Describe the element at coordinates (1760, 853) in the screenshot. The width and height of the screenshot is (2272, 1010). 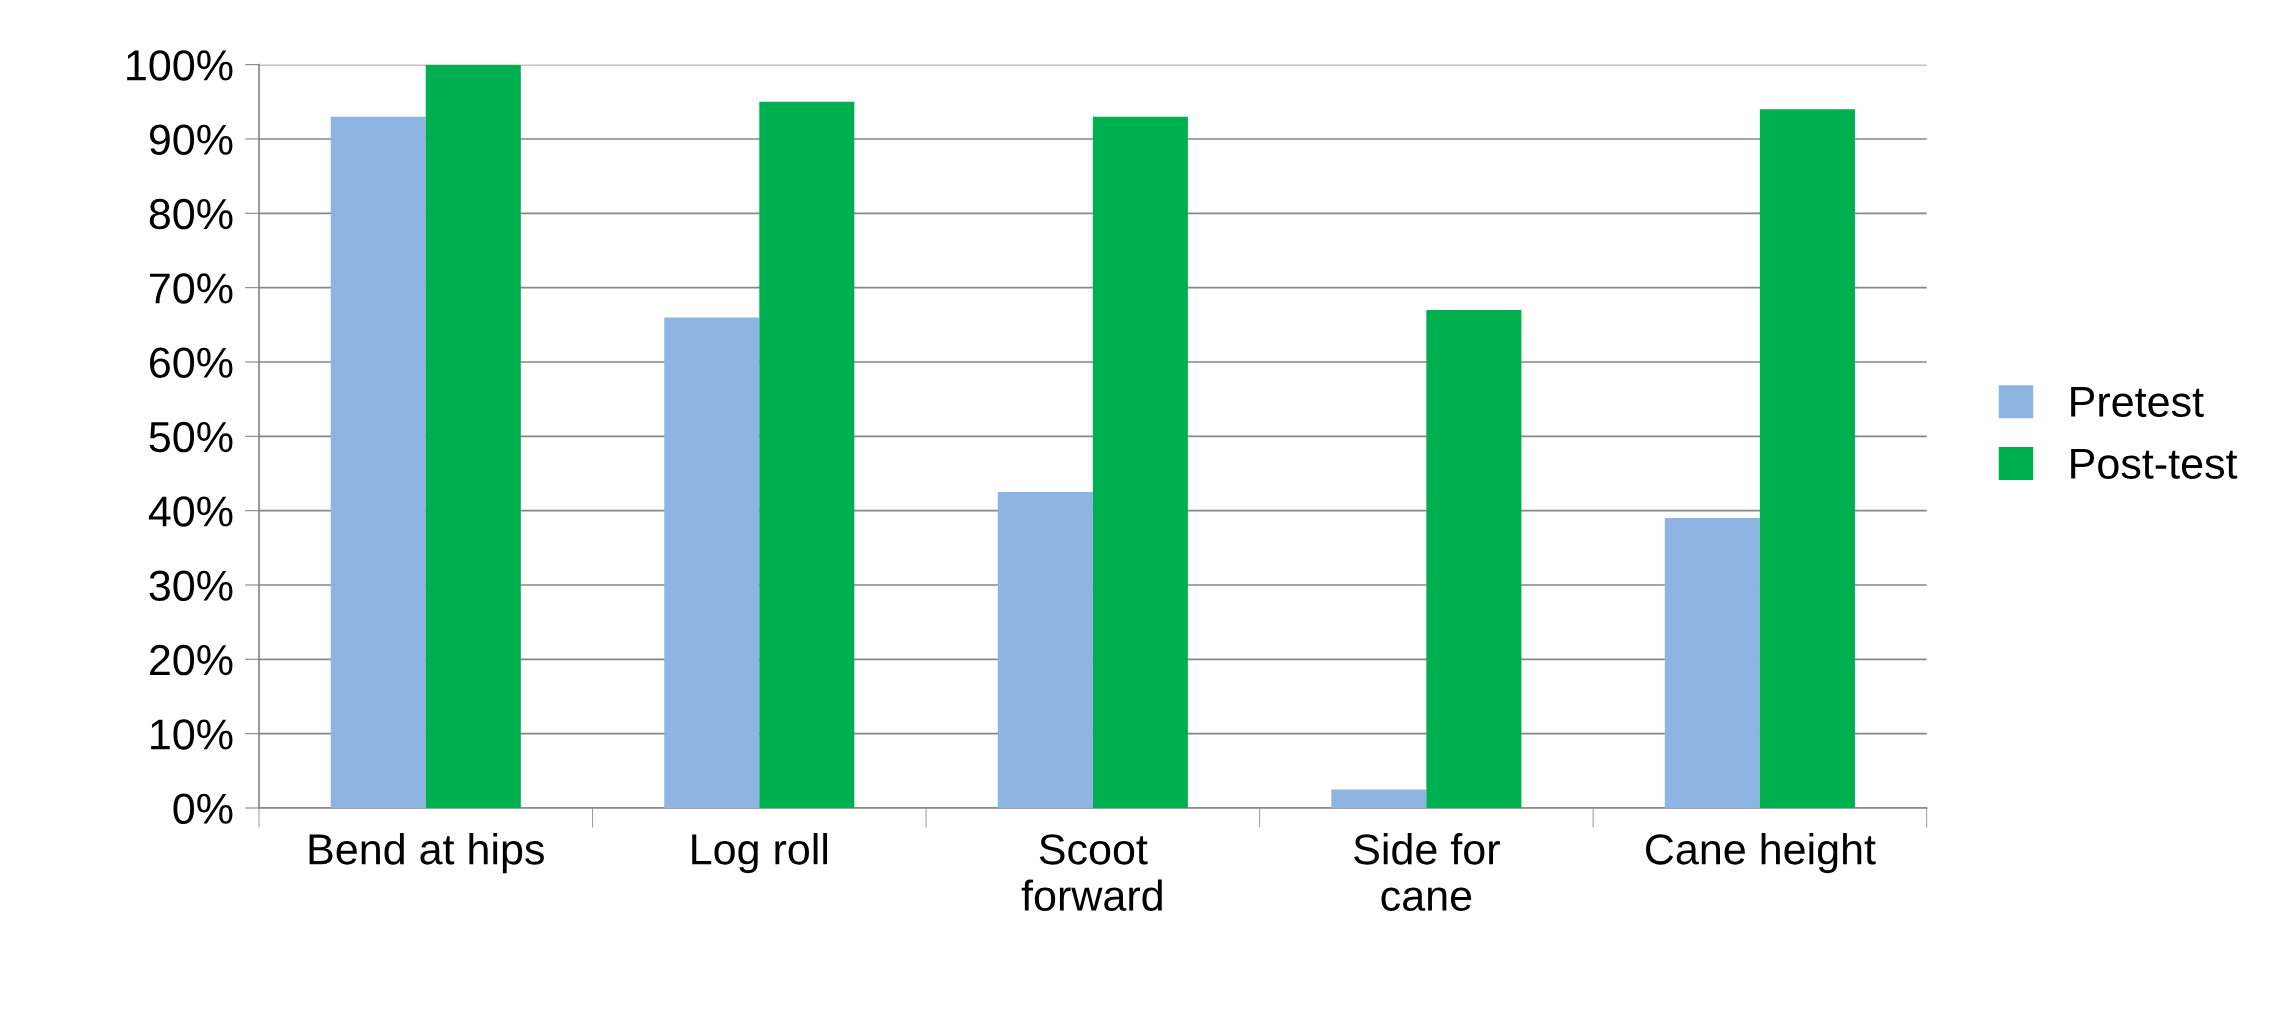
I see `x-tick-label: Cane height` at that location.